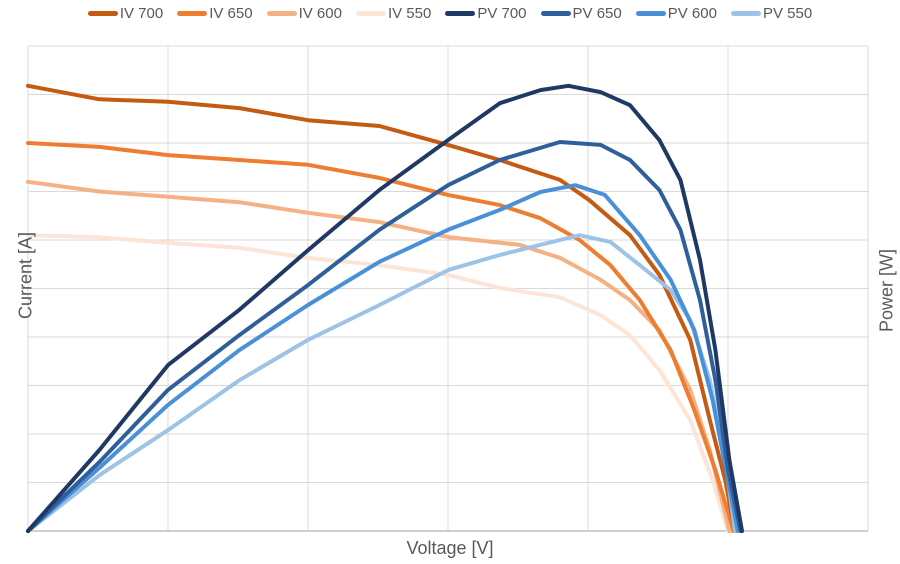  I want to click on legend-item-pv-650: PV 650, so click(581, 13).